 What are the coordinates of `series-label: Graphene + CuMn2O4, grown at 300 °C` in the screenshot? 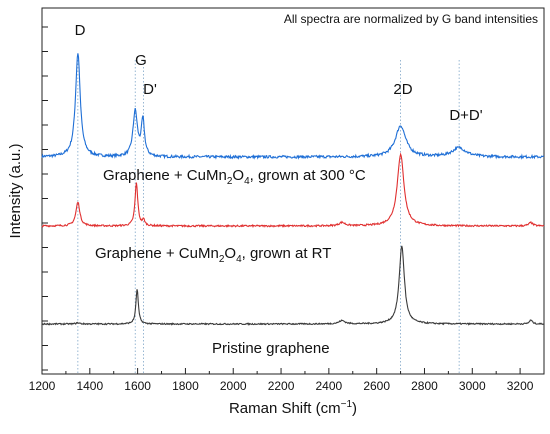 It's located at (234, 177).